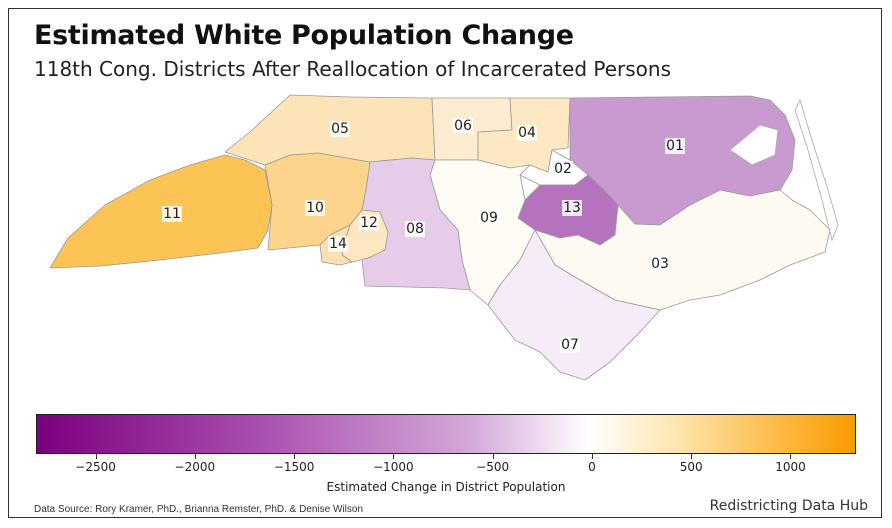 This screenshot has height=528, width=892. What do you see at coordinates (788, 506) in the screenshot?
I see `brand-credit: Redistricting Data Hub` at bounding box center [788, 506].